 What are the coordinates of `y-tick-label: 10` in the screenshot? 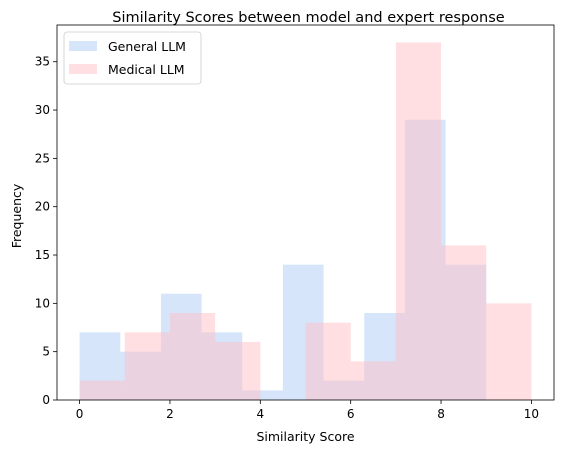 It's located at (42, 303).